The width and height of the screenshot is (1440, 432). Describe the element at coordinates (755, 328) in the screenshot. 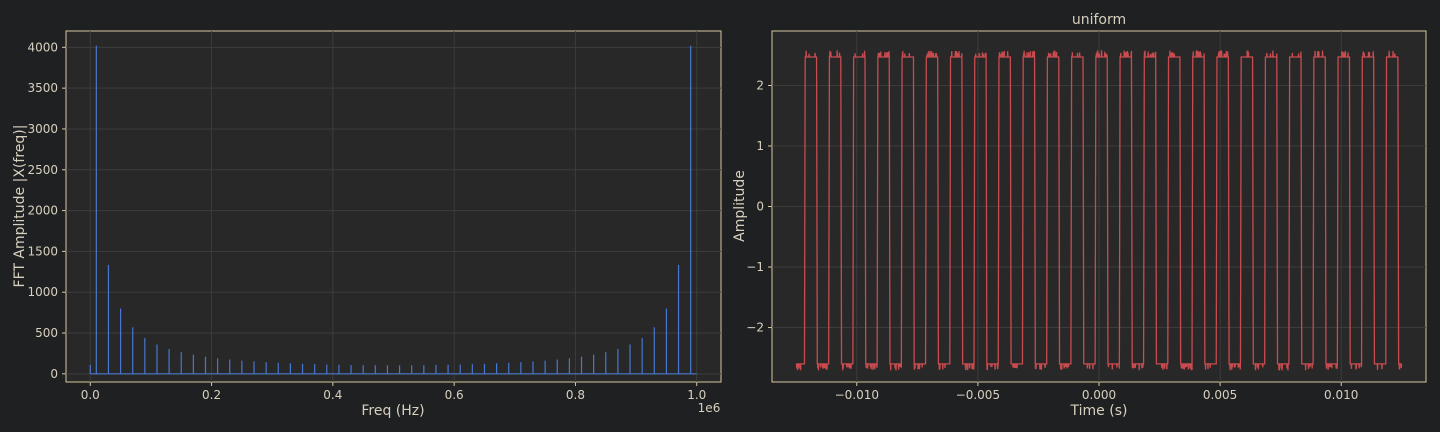

I see `time-y-tick-label: −2` at that location.